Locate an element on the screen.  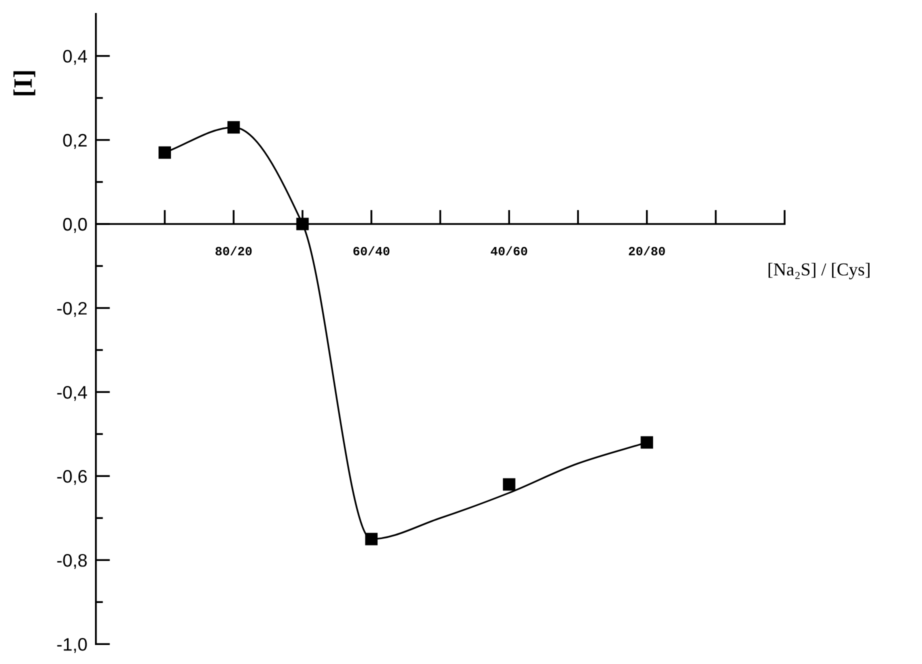
y-tick-label: 0,4 is located at coordinates (75, 57).